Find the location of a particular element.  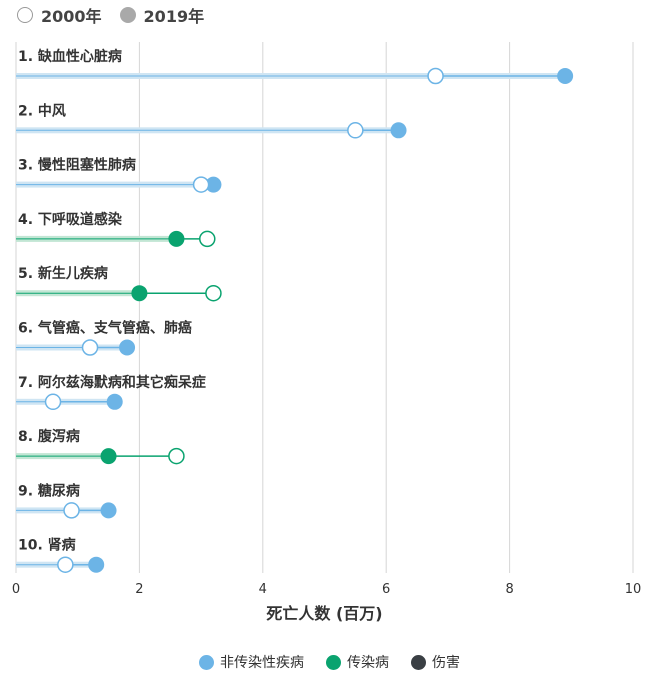

legend-label-2019: 2019年 is located at coordinates (174, 16).